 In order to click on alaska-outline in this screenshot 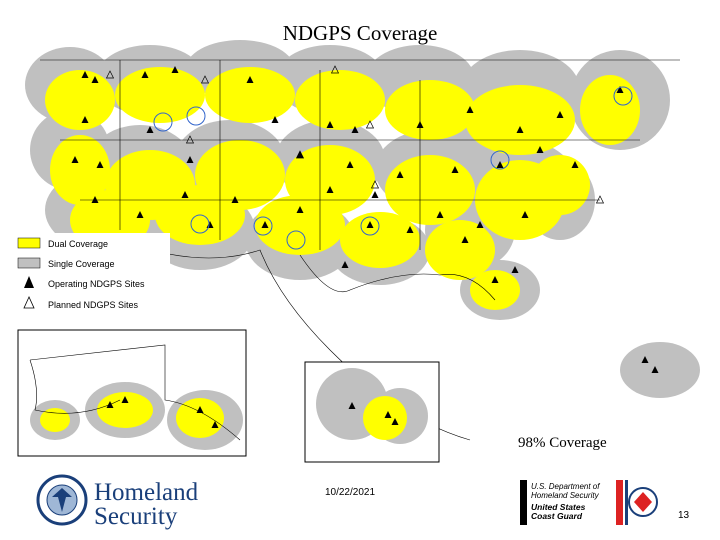, I will do `click(135, 392)`.